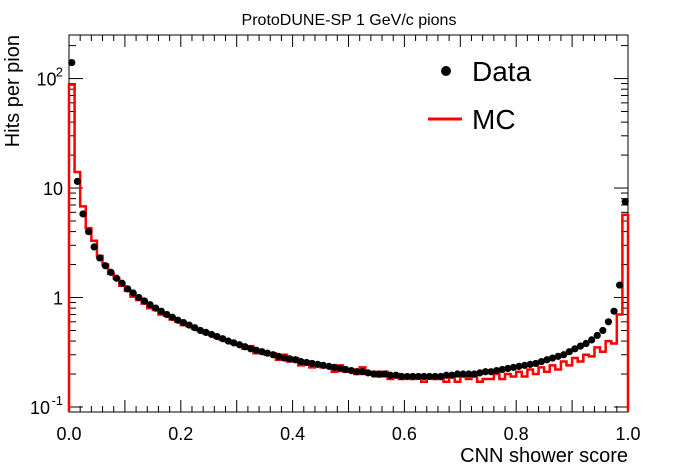 Image resolution: width=698 pixels, height=474 pixels. What do you see at coordinates (348, 434) in the screenshot?
I see `x-tick-labels: 0.0 0.2 0.4 0.6 0.8 1.0` at bounding box center [348, 434].